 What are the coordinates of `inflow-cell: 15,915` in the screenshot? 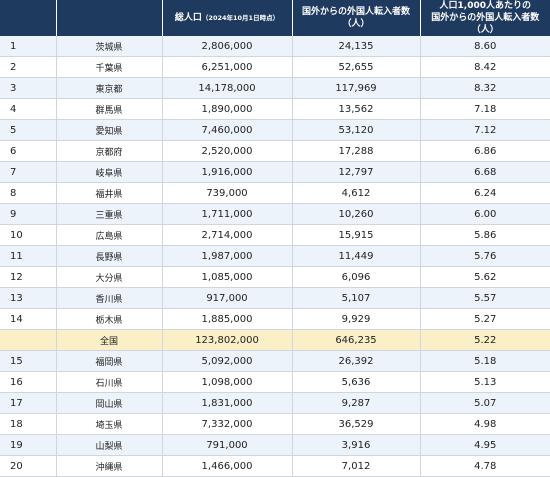 It's located at (356, 235).